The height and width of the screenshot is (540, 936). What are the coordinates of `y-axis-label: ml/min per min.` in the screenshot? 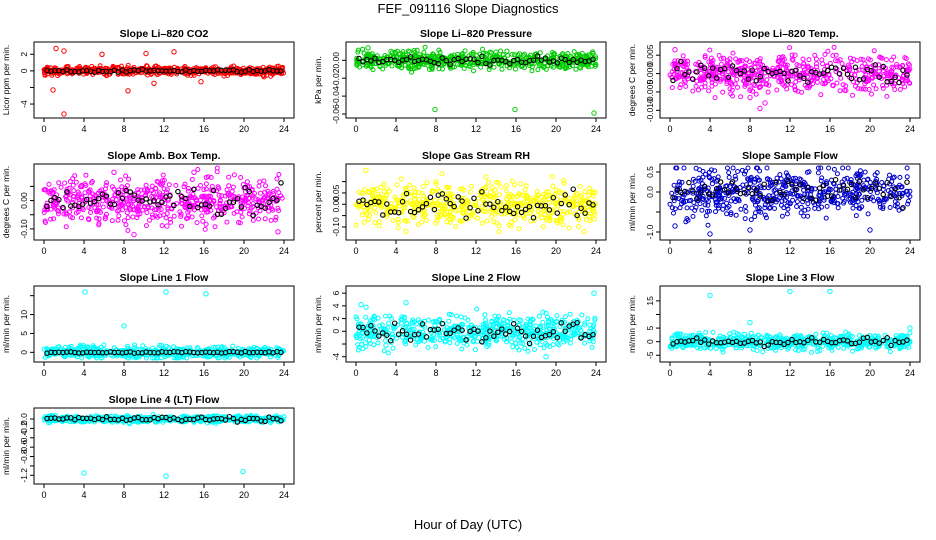 It's located at (318, 324).